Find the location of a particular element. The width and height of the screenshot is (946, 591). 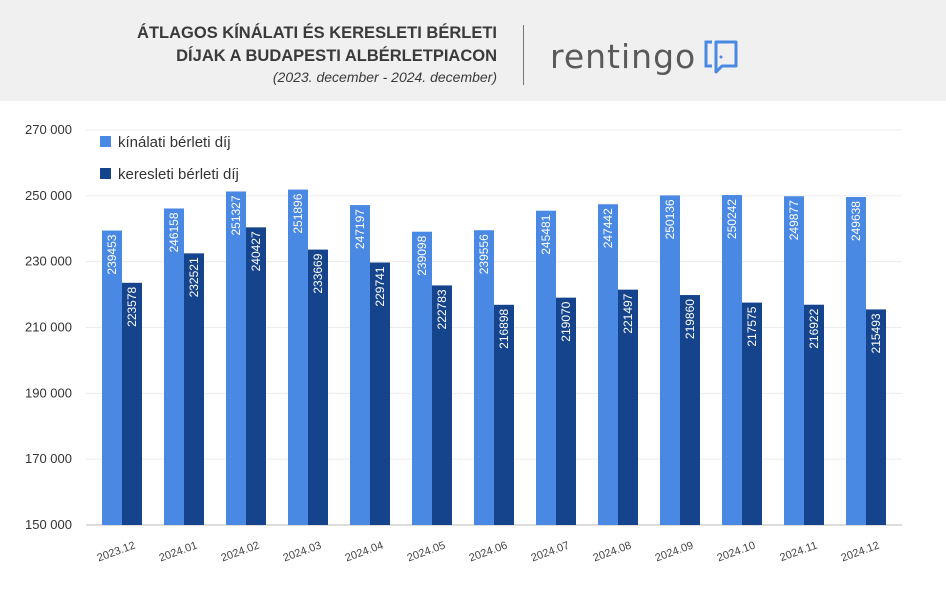

data-label: 229741 is located at coordinates (380, 286).